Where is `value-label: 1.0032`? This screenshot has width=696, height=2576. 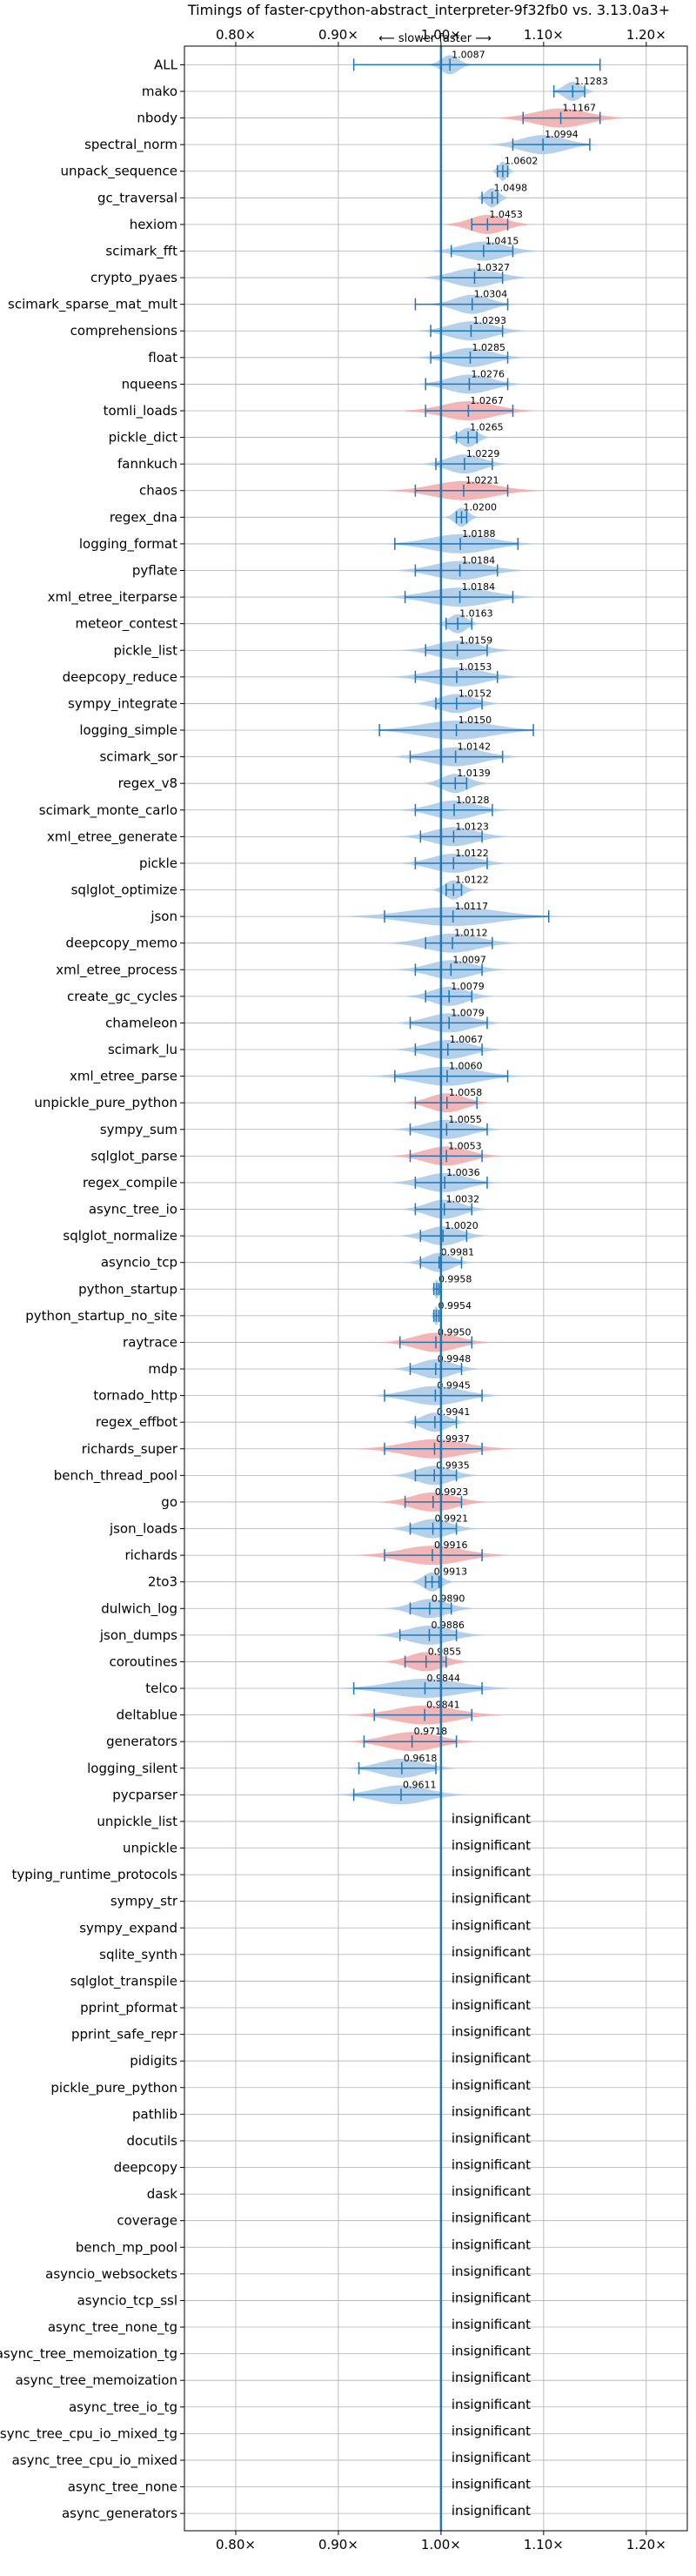
value-label: 1.0032 is located at coordinates (463, 1199).